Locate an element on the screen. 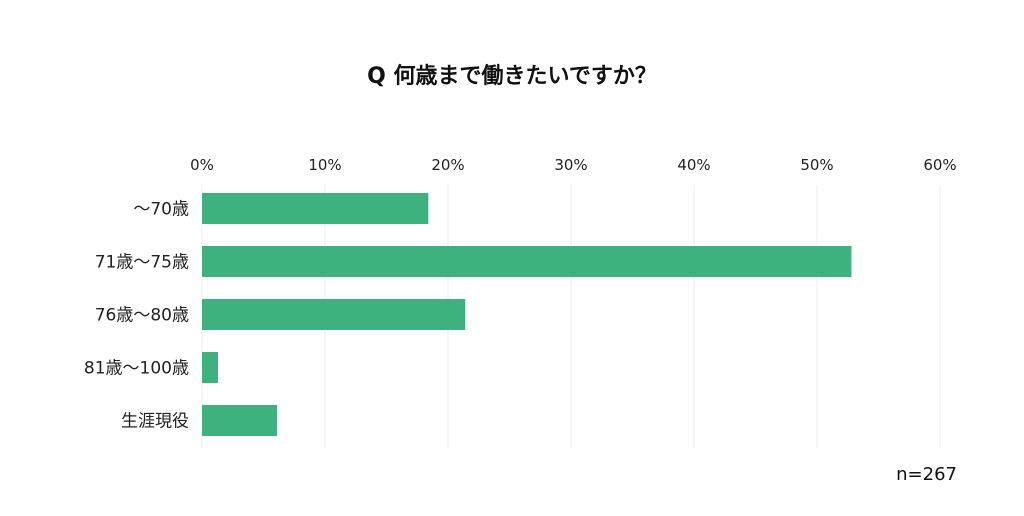  category-label: 76歳～80歳 is located at coordinates (142, 316).